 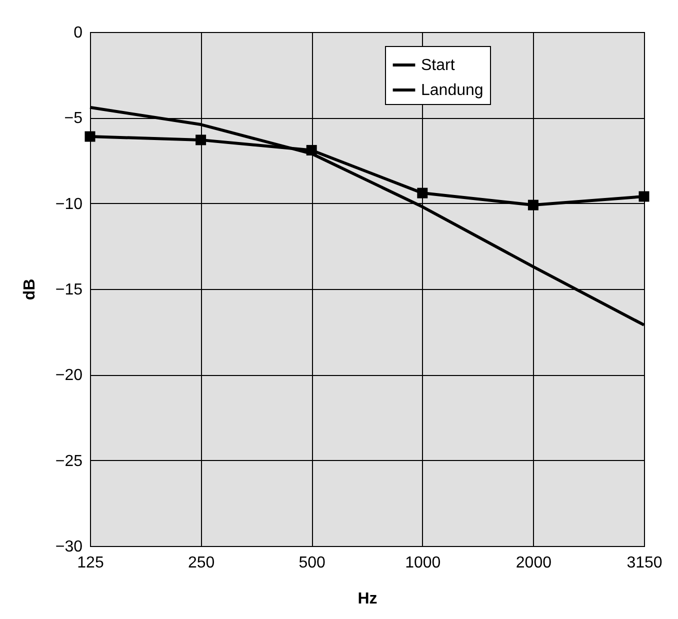 What do you see at coordinates (78, 33) in the screenshot?
I see `y-tick-label: 0` at bounding box center [78, 33].